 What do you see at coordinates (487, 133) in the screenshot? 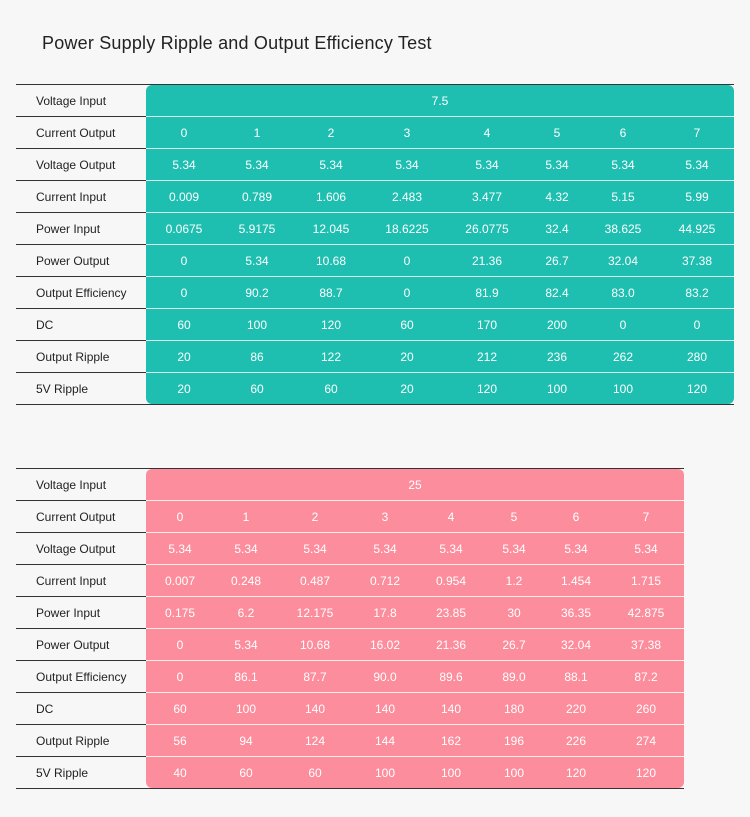
I see `cell-value: 4` at bounding box center [487, 133].